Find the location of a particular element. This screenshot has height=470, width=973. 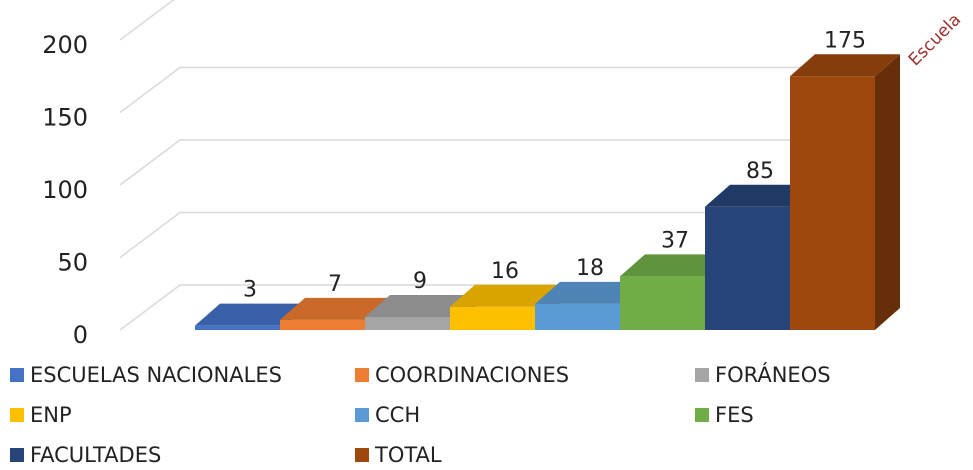

legend-label: CCH is located at coordinates (397, 415).